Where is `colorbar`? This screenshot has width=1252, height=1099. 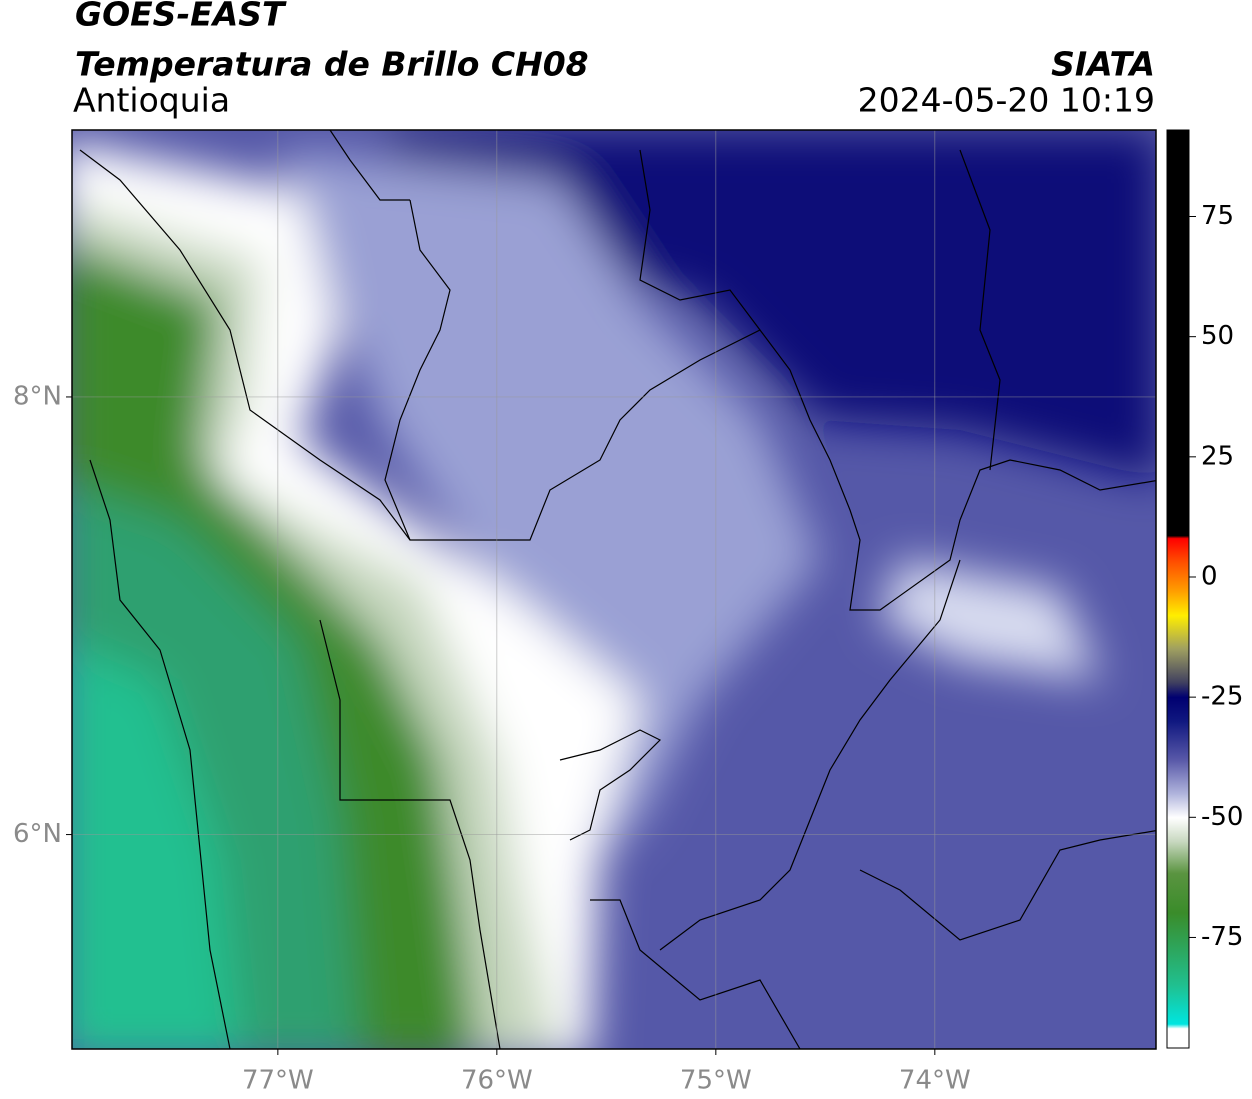 colorbar is located at coordinates (1178, 589).